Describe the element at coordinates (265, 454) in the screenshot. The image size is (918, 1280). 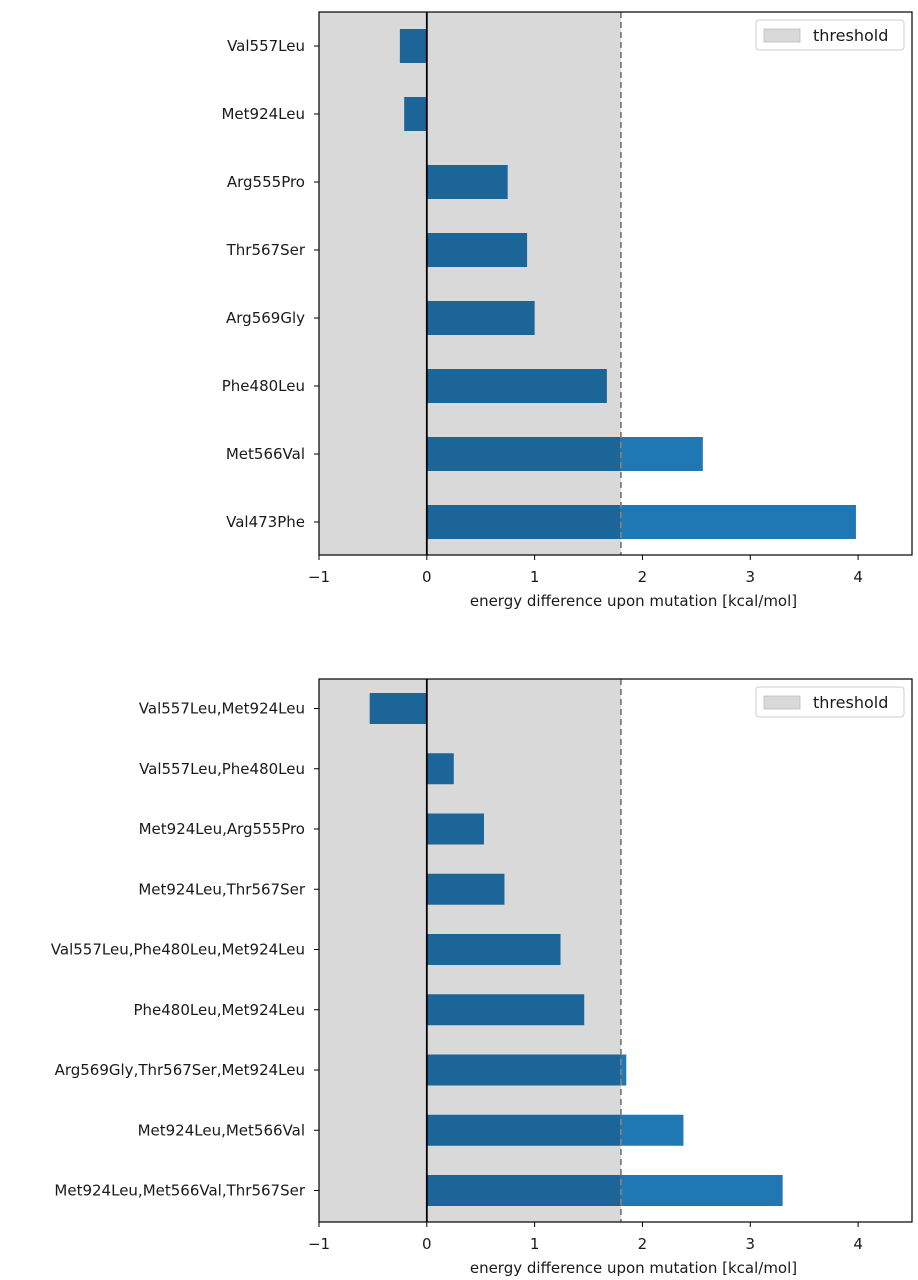
I see `category-label: Met566Val` at that location.